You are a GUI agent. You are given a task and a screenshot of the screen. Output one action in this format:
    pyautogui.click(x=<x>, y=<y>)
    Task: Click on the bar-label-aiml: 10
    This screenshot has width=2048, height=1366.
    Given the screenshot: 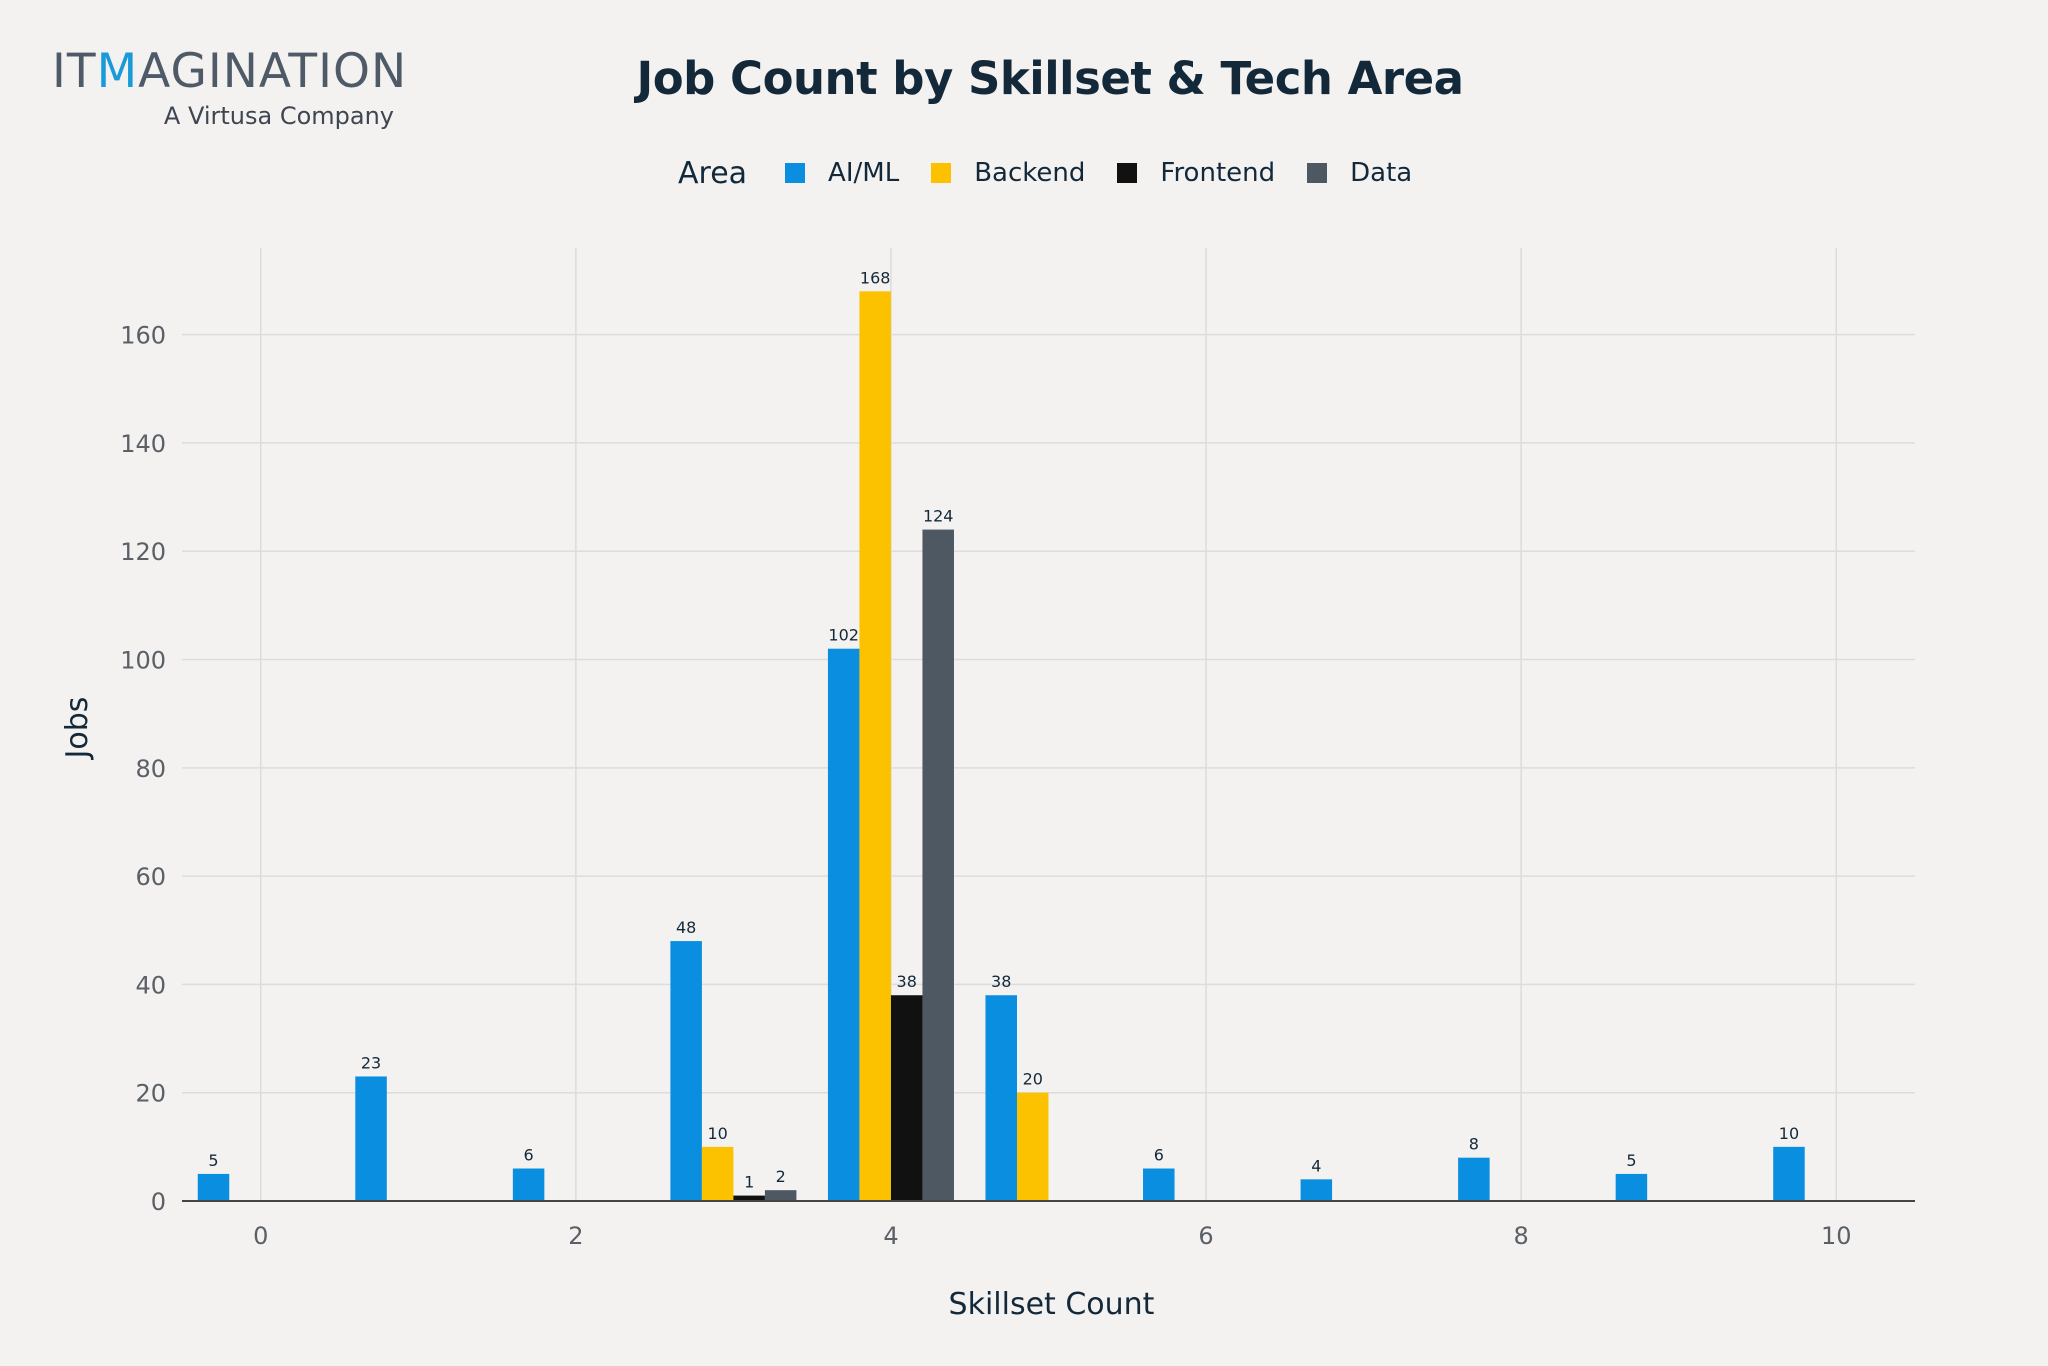 What is the action you would take?
    pyautogui.click(x=1789, y=1133)
    